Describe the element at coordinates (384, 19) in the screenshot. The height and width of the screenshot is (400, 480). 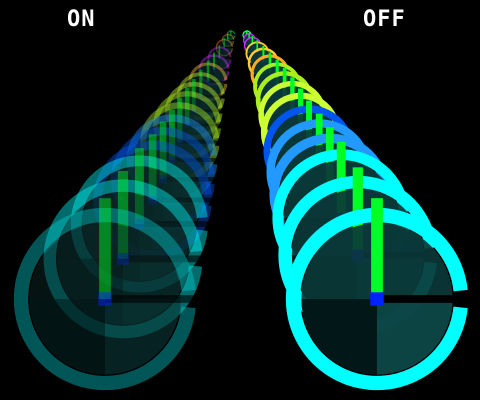
I see `off-label: OFF` at that location.